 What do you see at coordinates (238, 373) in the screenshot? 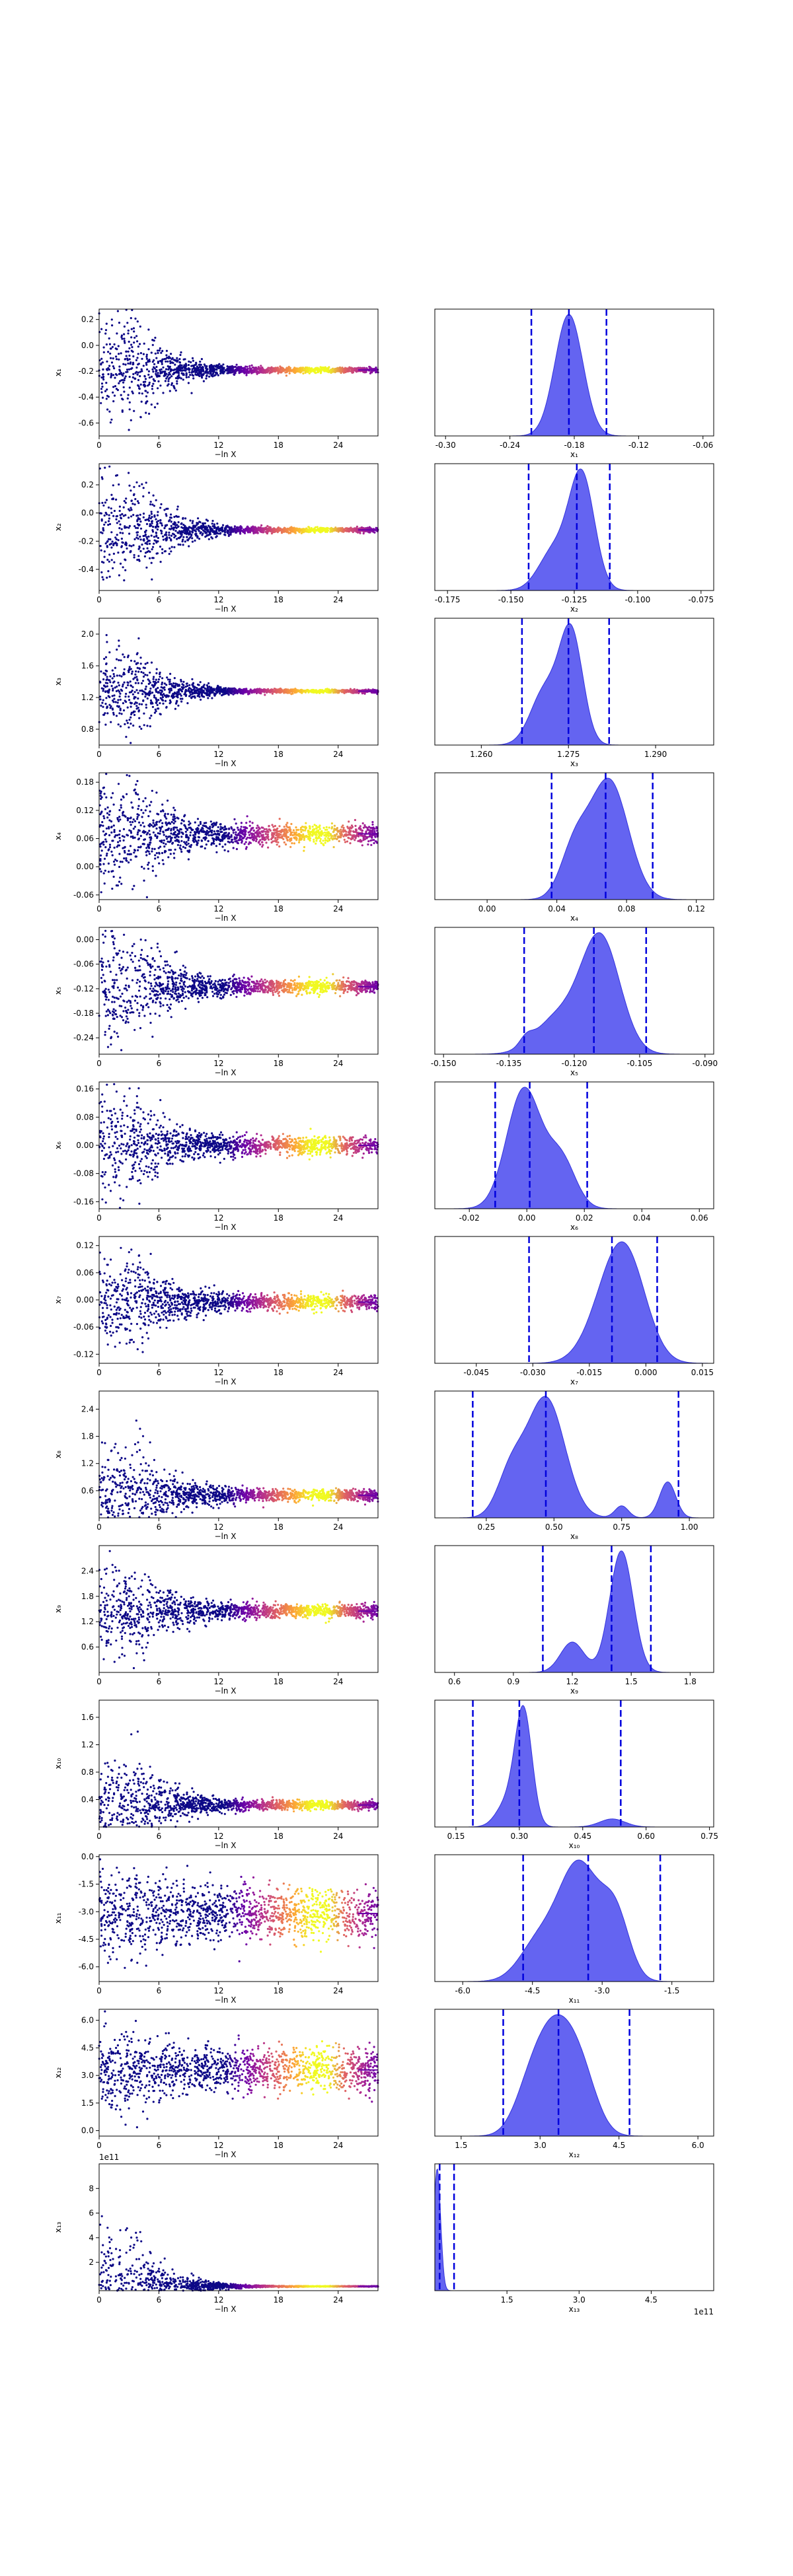
I see `trace-axes-frame` at bounding box center [238, 373].